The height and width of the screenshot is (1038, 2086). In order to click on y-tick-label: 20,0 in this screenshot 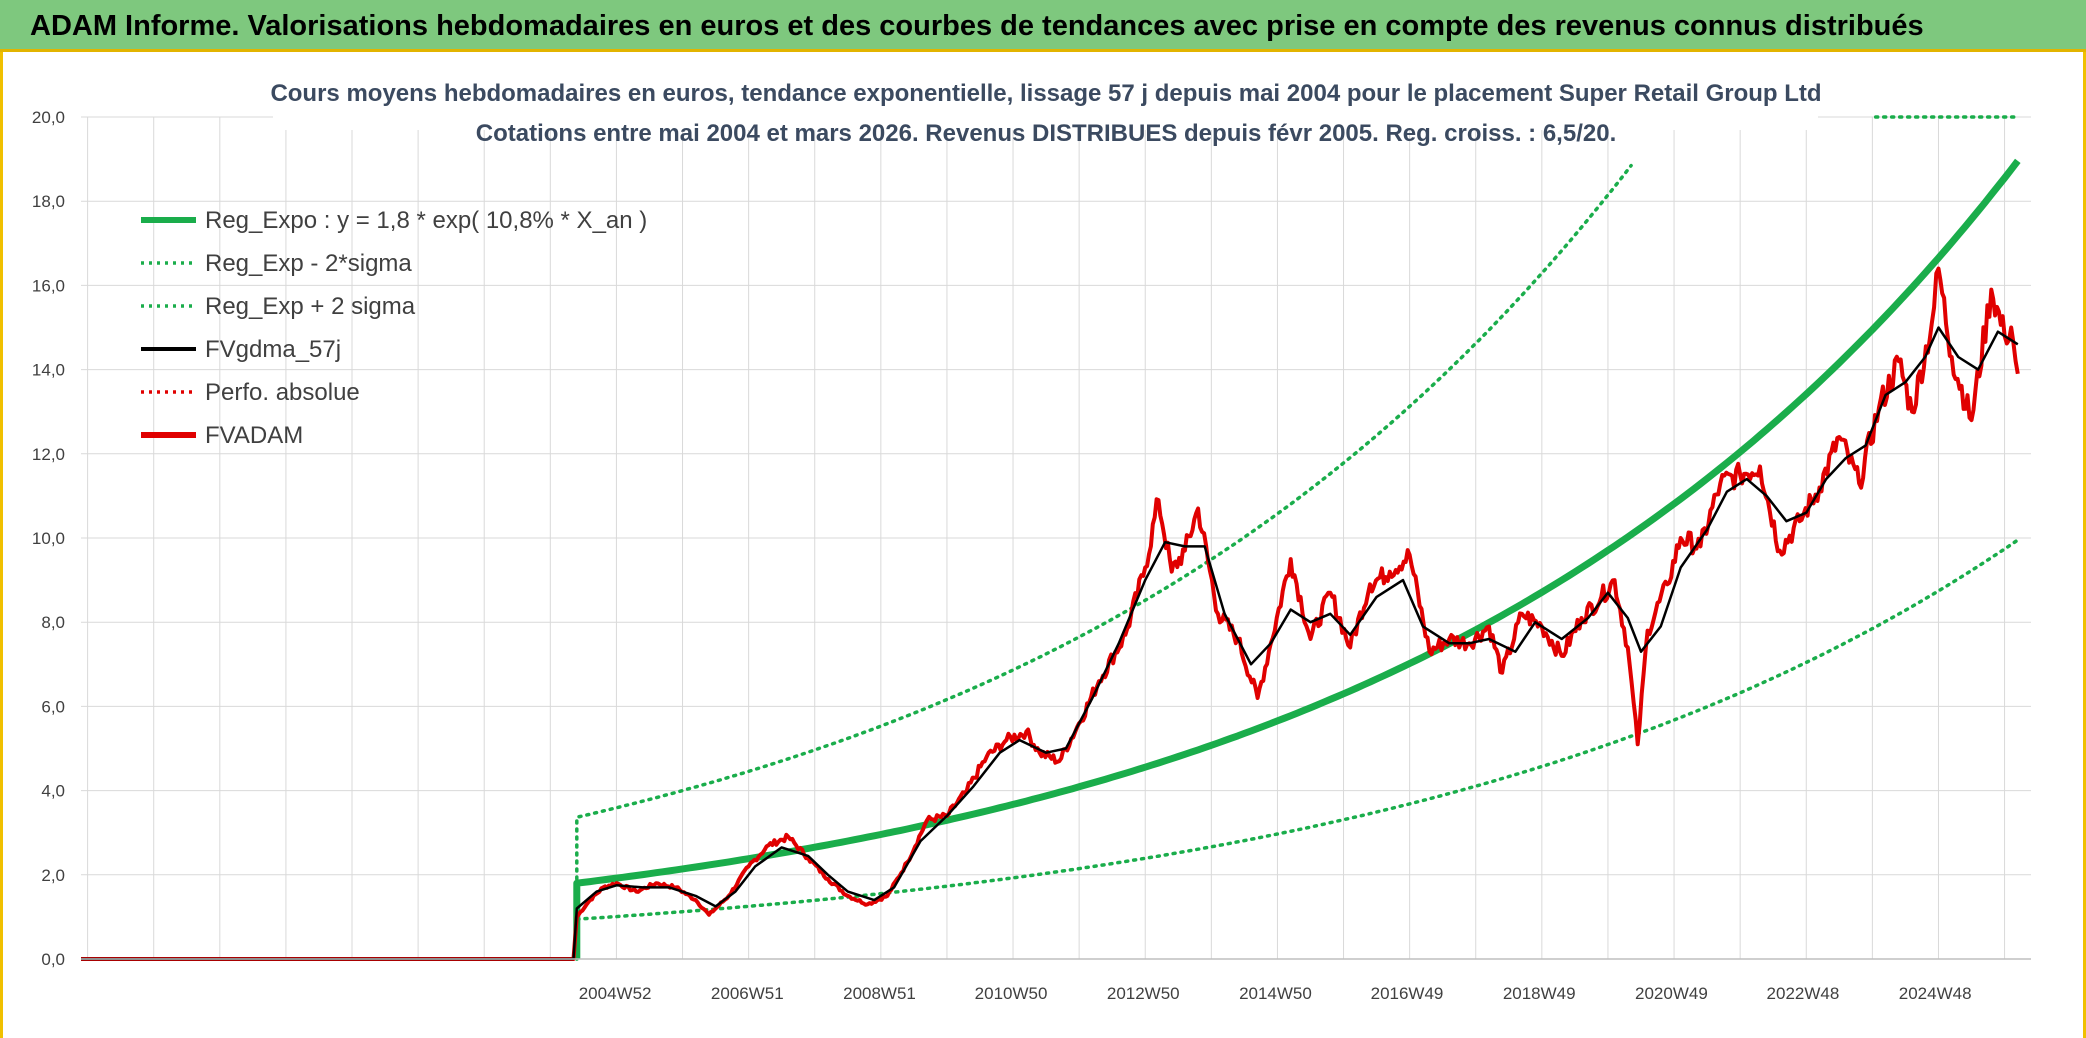, I will do `click(48, 117)`.